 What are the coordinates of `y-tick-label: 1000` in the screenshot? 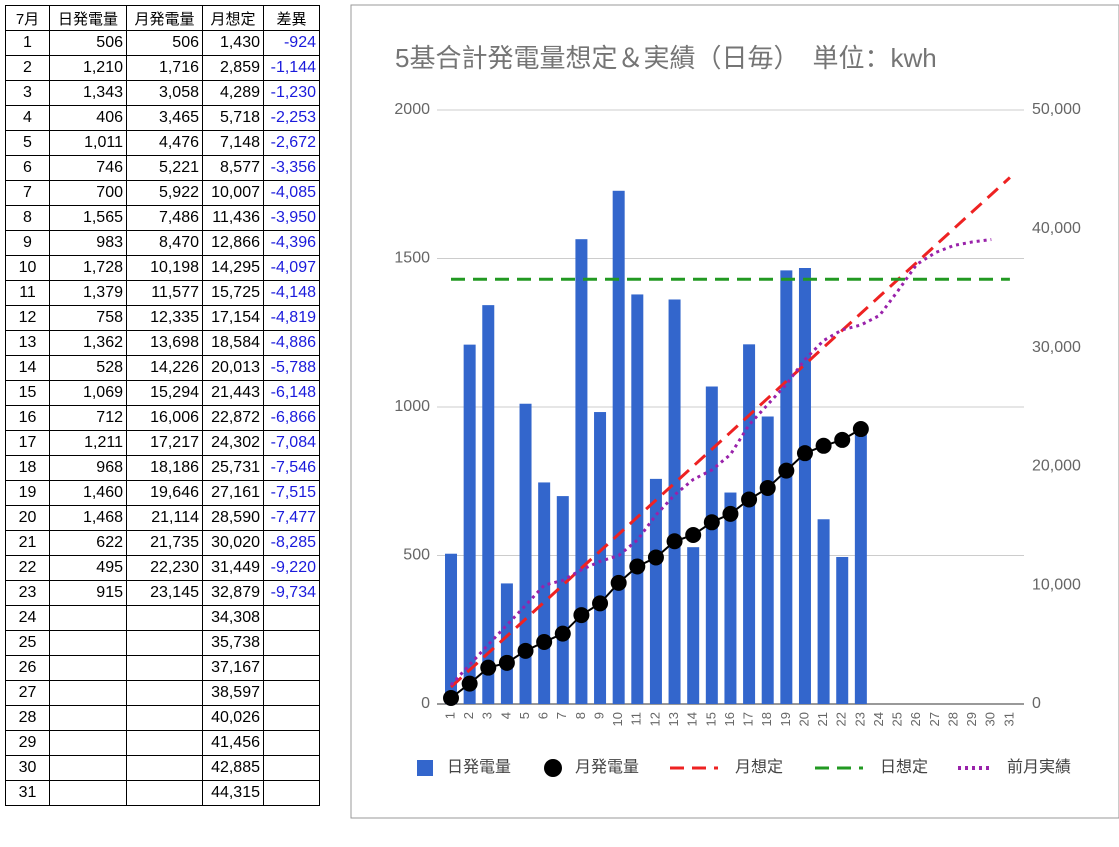 It's located at (412, 406).